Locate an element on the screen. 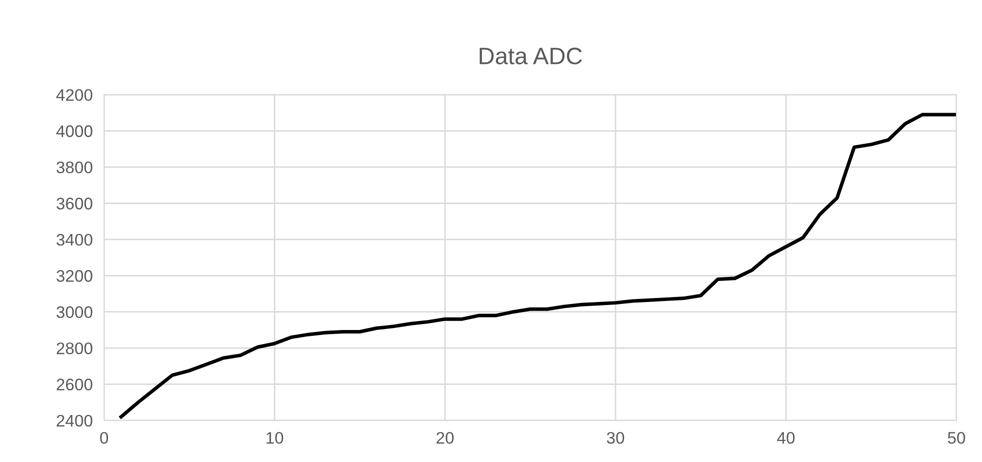 The height and width of the screenshot is (462, 982). x-tick-label: 20 is located at coordinates (445, 438).